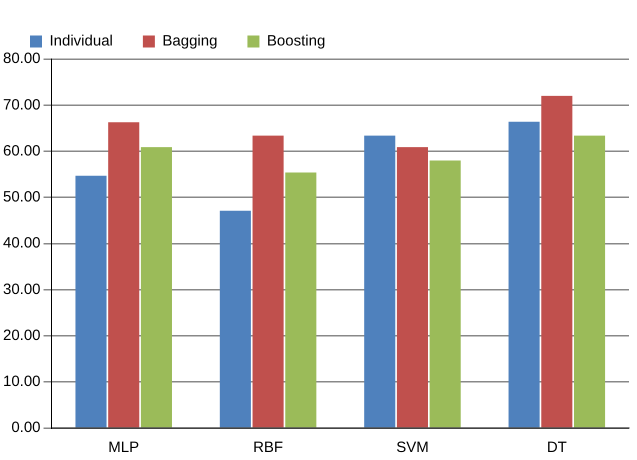 The height and width of the screenshot is (460, 637). What do you see at coordinates (21, 381) in the screenshot?
I see `y-tick-label: 10.00` at bounding box center [21, 381].